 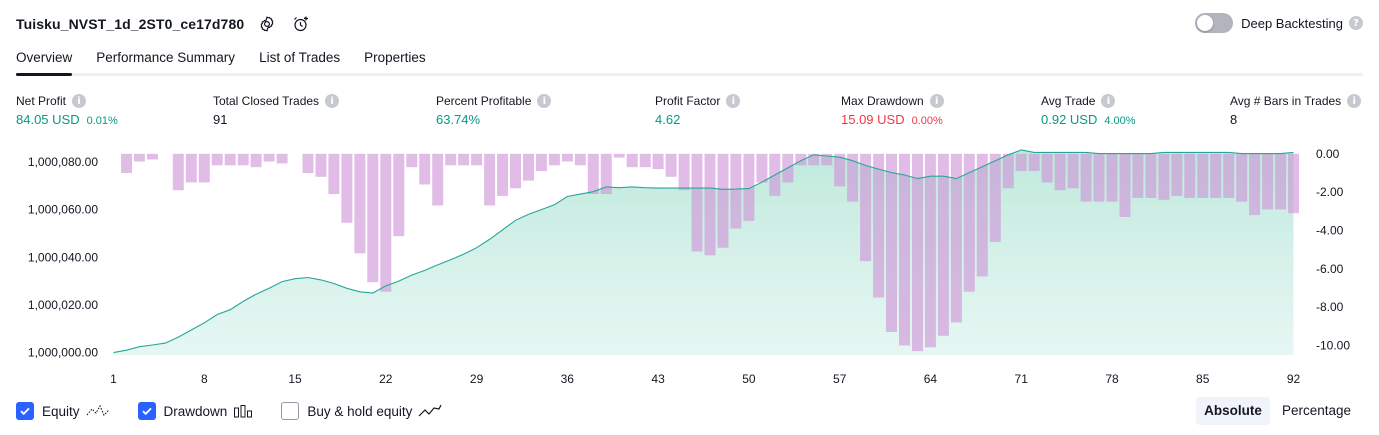 I want to click on legend-equity: Equity, so click(x=63, y=411).